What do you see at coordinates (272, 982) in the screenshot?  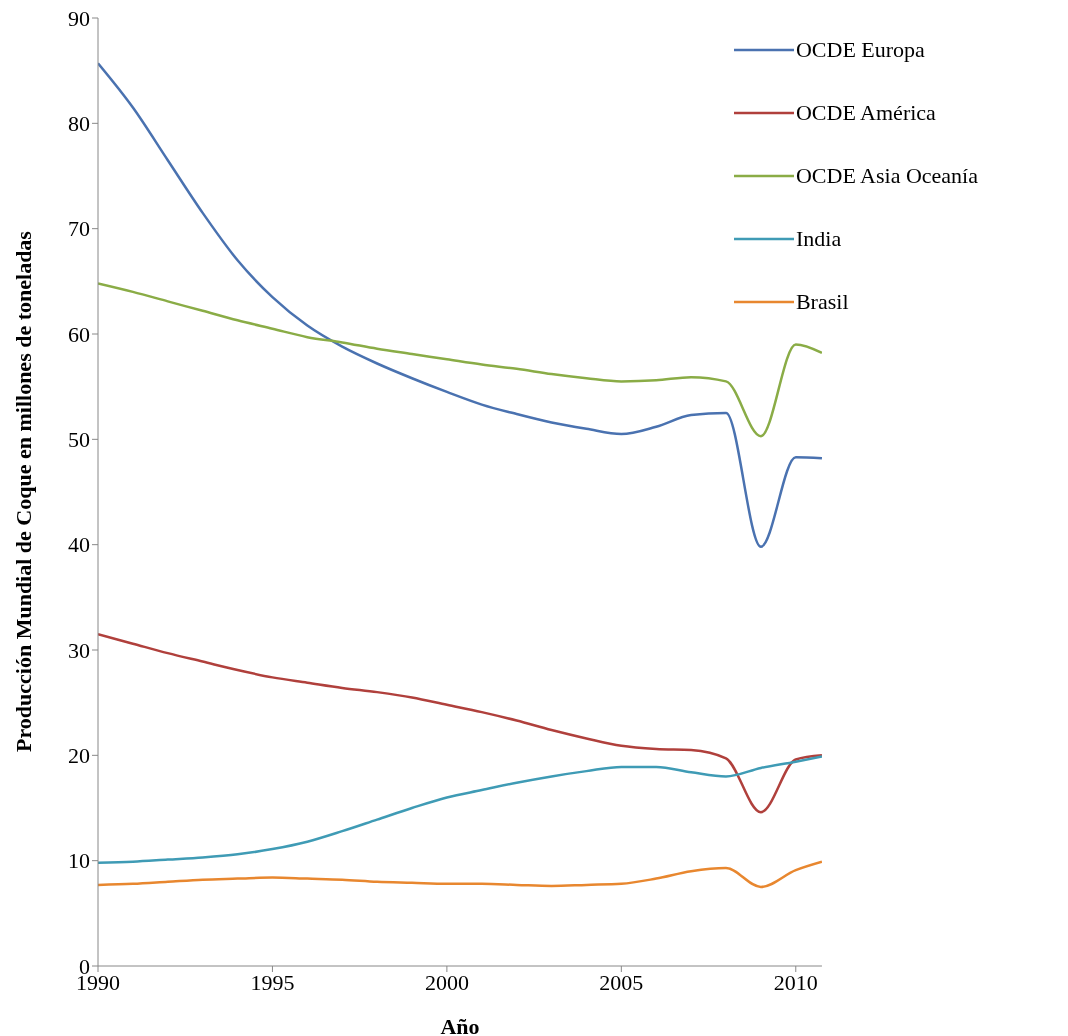 I see `x-tick-label: 1995` at bounding box center [272, 982].